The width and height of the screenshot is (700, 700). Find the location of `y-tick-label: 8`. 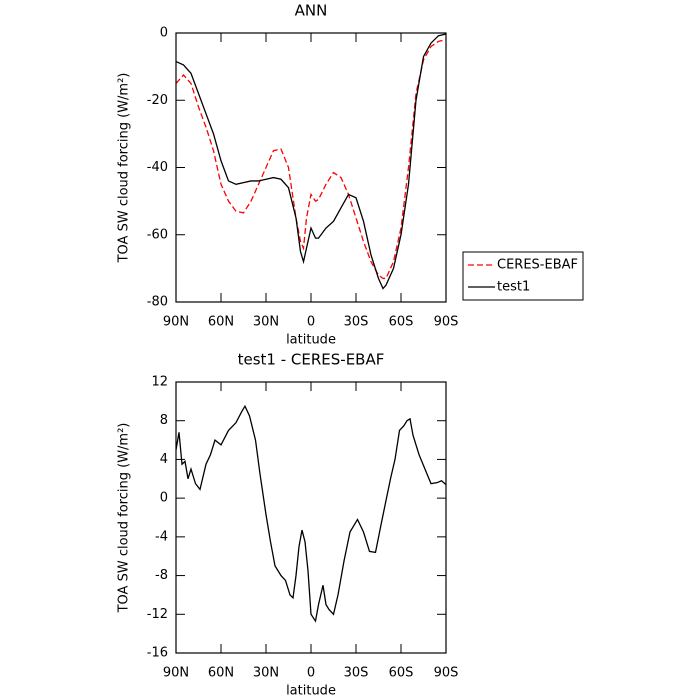

y-tick-label: 8 is located at coordinates (164, 420).